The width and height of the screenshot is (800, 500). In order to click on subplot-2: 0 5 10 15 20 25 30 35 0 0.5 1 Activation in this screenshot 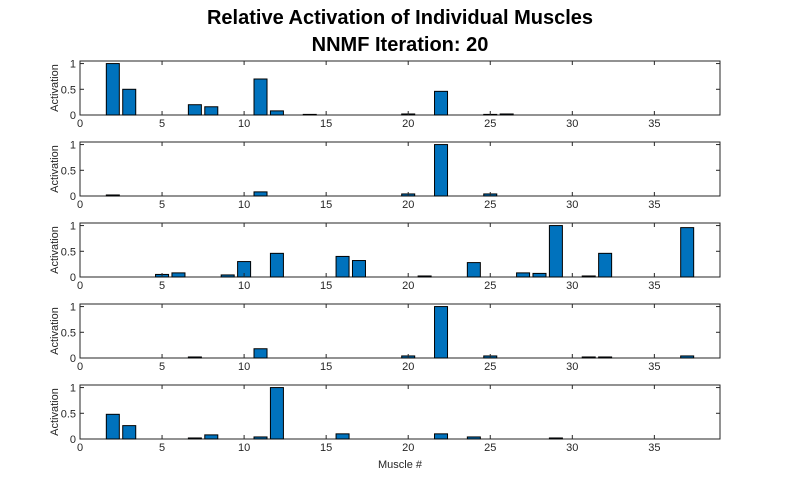, I will do `click(385, 175)`.